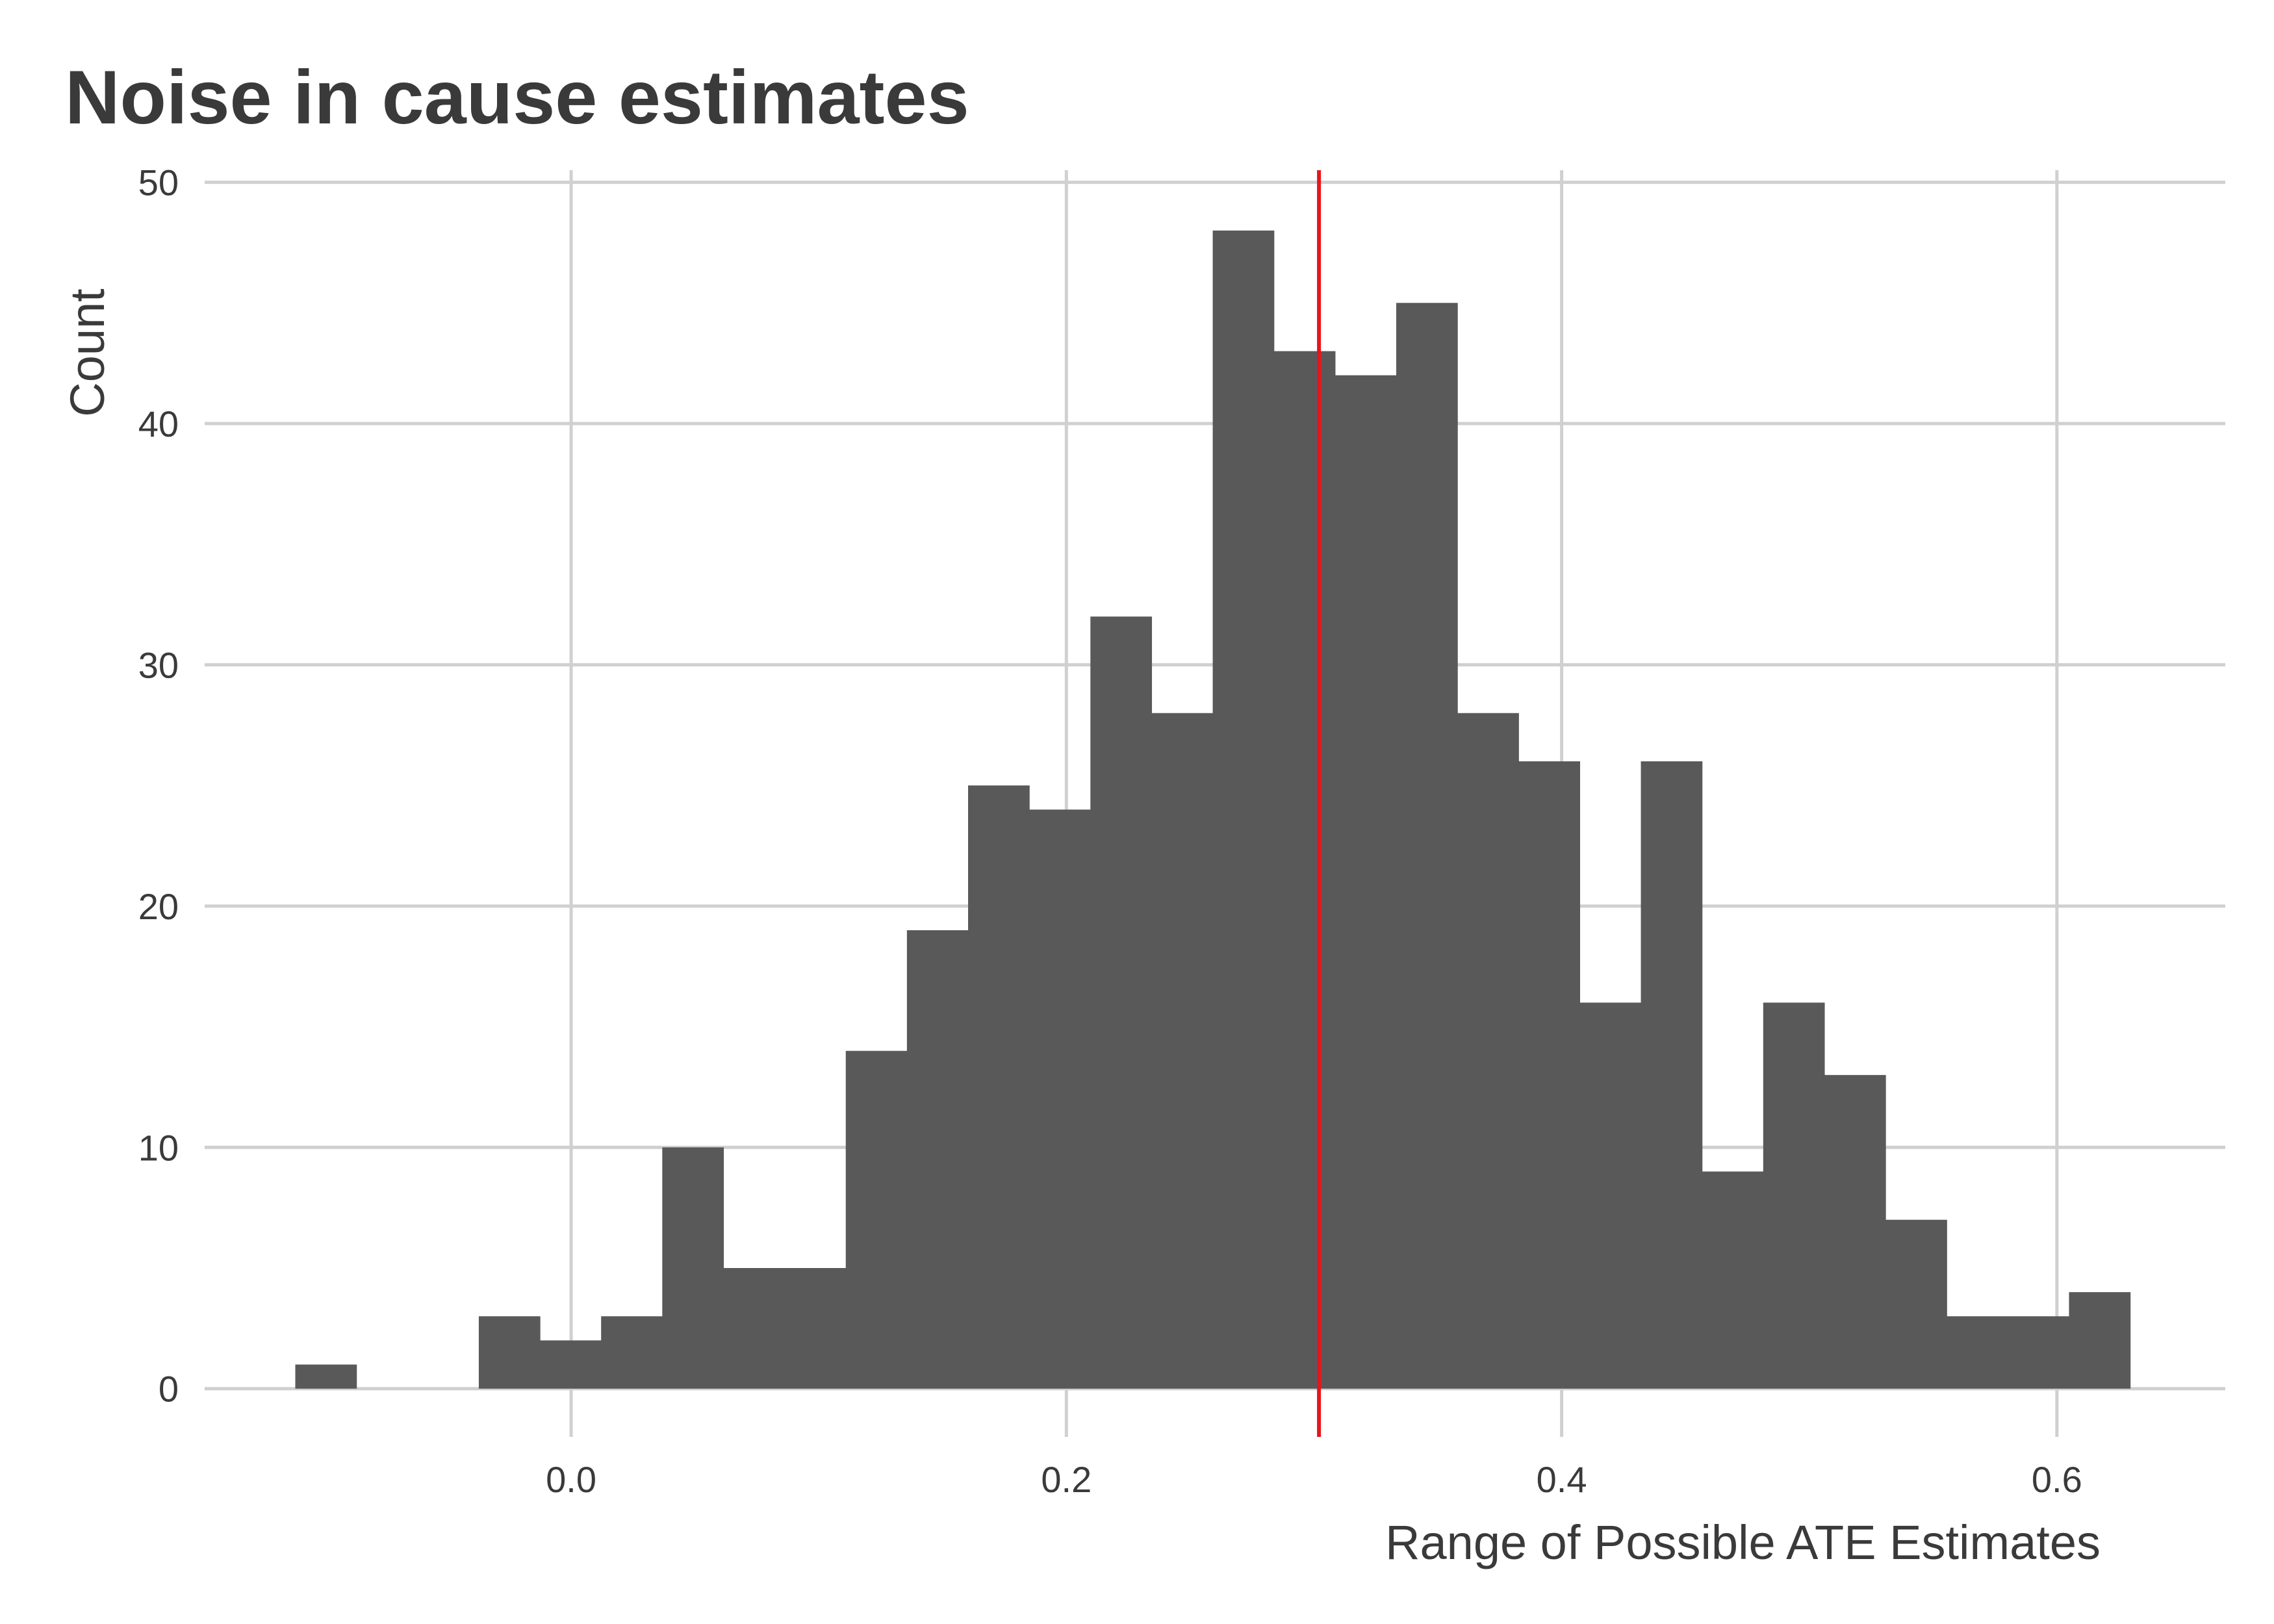  What do you see at coordinates (169, 1389) in the screenshot?
I see `y-tick-label: 0` at bounding box center [169, 1389].